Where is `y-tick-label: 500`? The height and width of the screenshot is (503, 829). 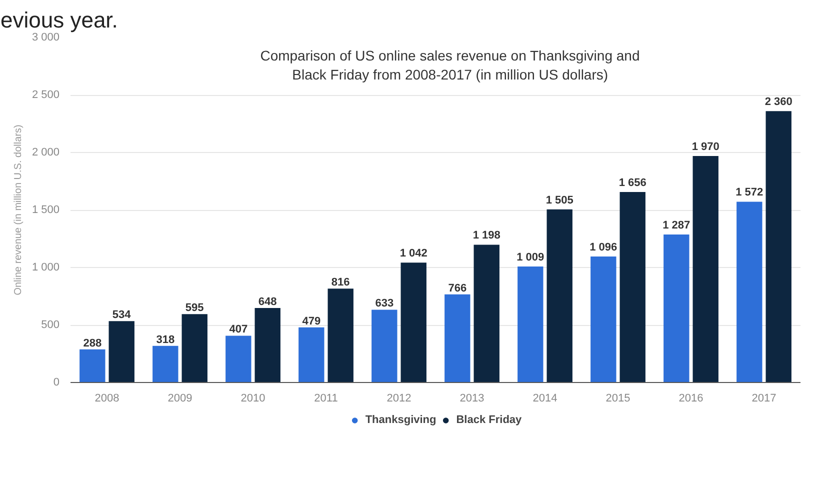
y-tick-label: 500 is located at coordinates (50, 325).